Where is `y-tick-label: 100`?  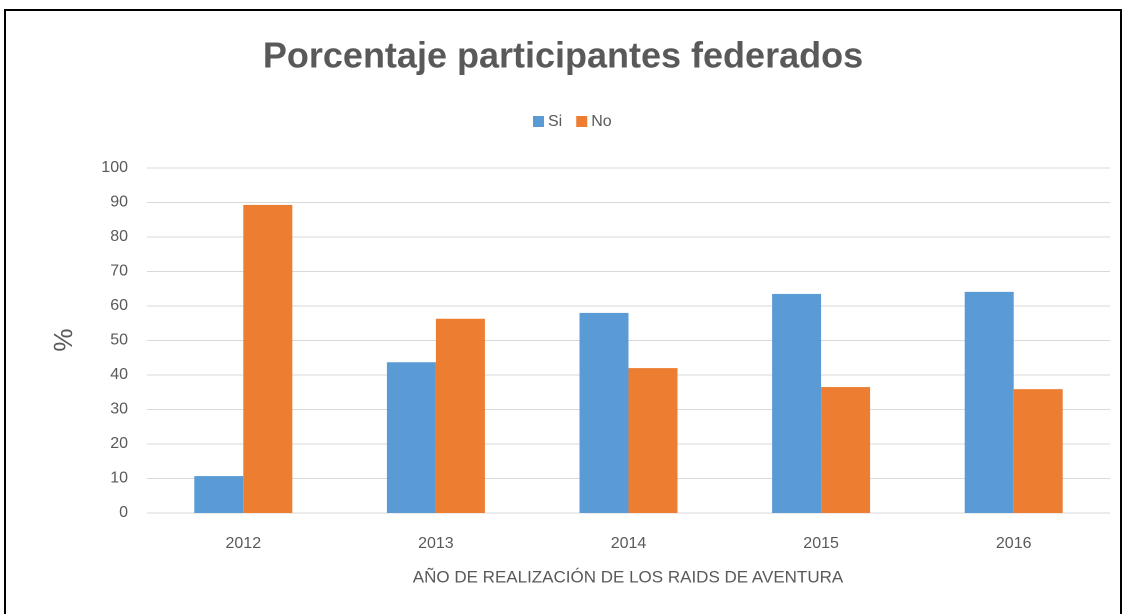
y-tick-label: 100 is located at coordinates (114, 167).